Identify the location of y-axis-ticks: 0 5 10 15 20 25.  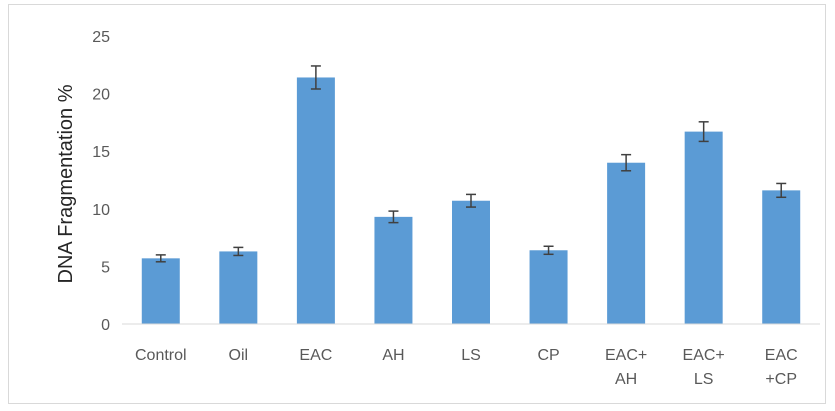
(101, 181).